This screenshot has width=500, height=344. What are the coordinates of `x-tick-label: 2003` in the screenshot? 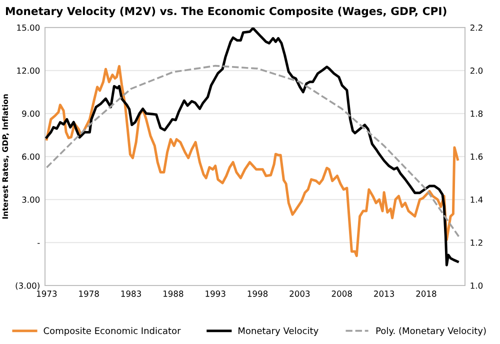 It's located at (300, 293).